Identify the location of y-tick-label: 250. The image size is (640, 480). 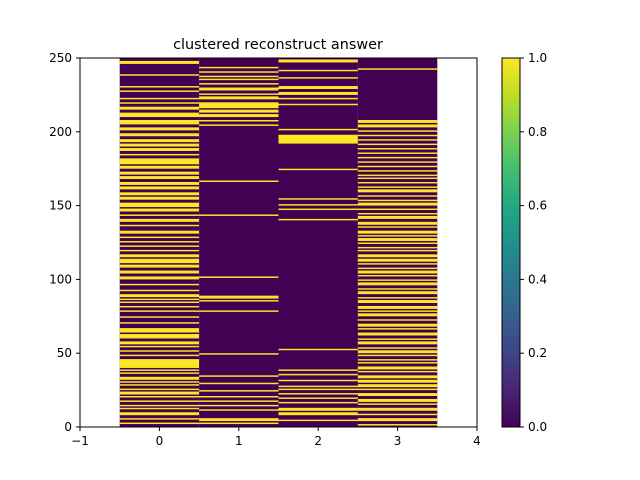
(60, 58).